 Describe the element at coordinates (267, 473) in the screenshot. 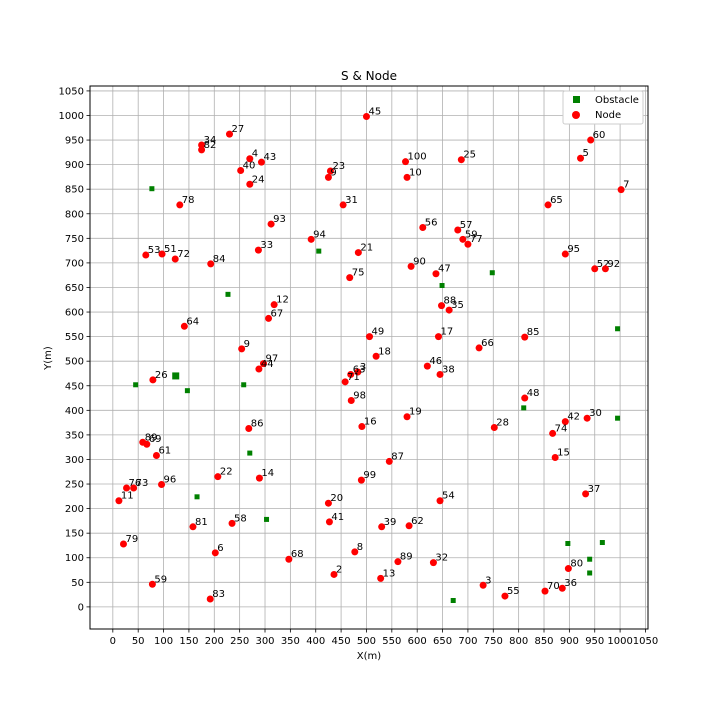

I see `node-label: 14` at that location.